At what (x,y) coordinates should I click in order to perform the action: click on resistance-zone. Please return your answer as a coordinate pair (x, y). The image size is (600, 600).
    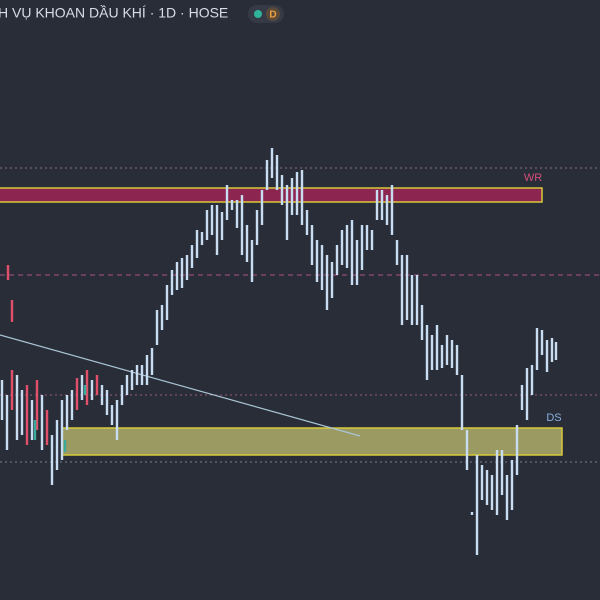
    Looking at the image, I should click on (271, 195).